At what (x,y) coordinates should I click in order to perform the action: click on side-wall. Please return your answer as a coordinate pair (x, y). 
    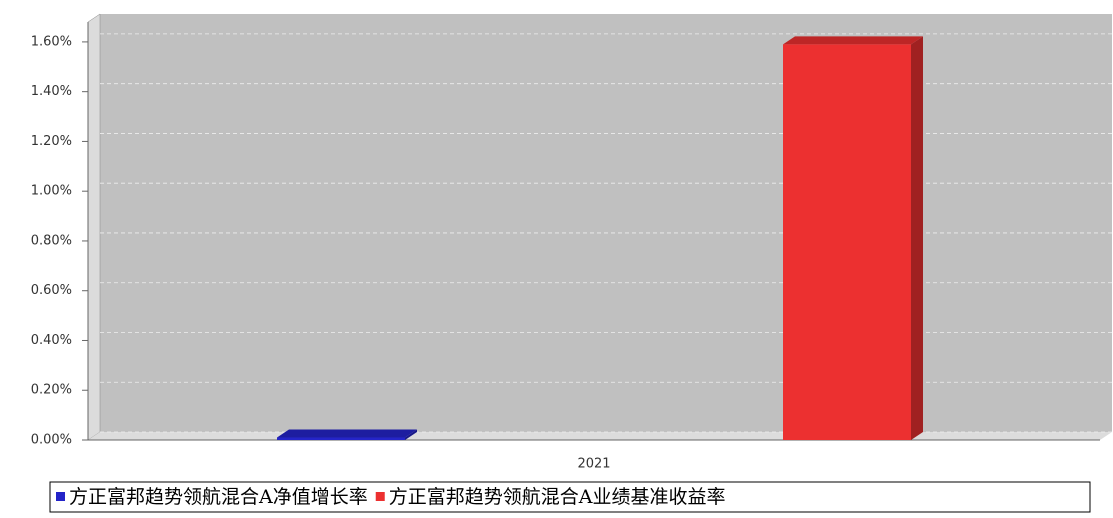
    Looking at the image, I should click on (94, 227).